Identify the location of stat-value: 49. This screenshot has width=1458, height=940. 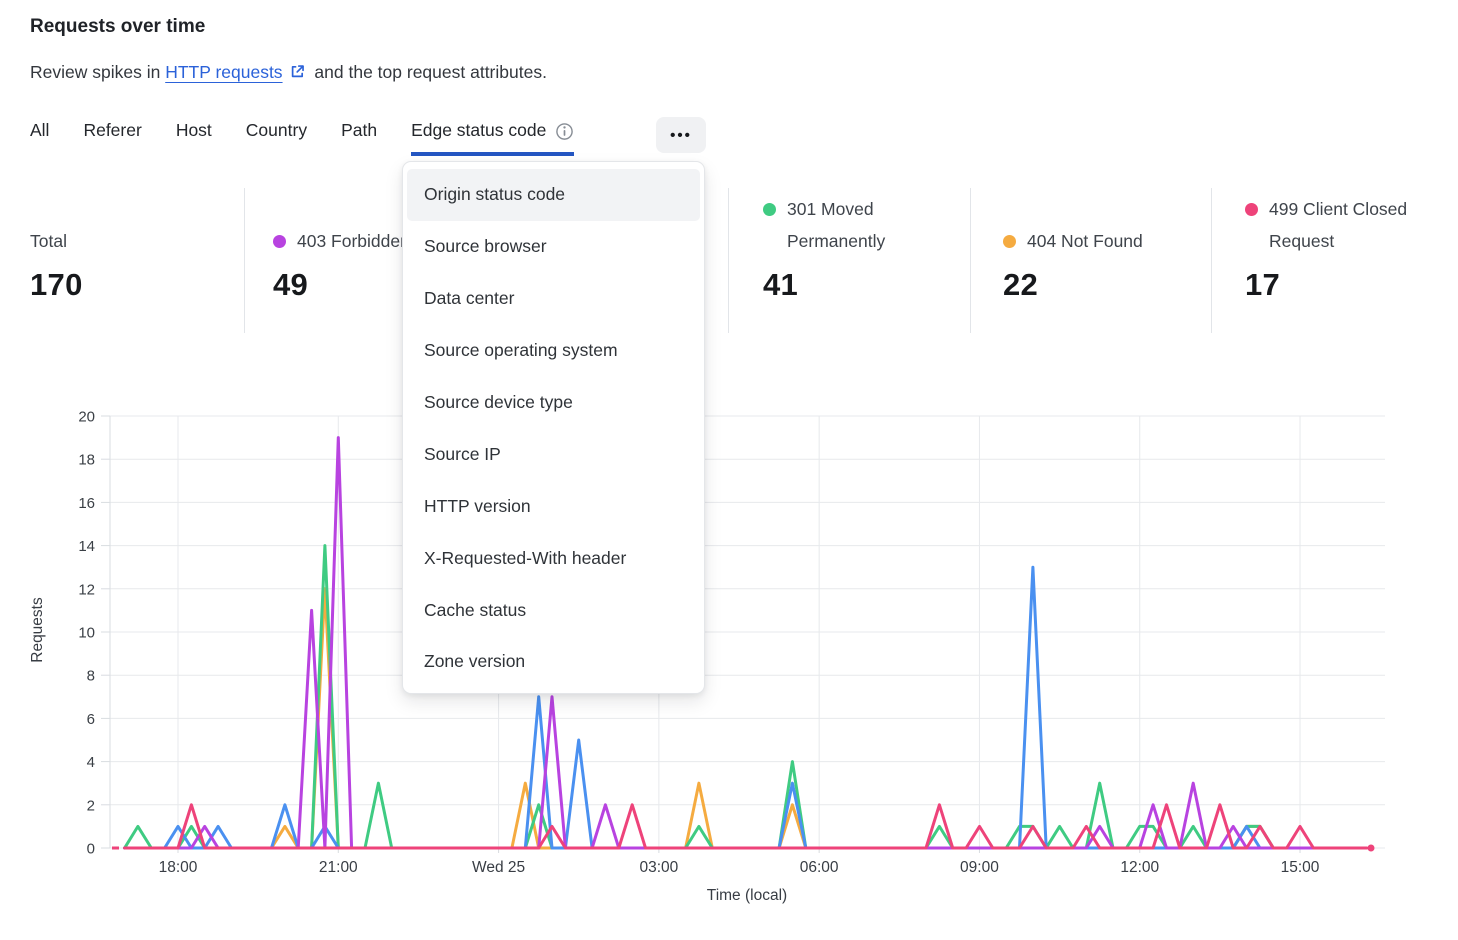
(291, 284).